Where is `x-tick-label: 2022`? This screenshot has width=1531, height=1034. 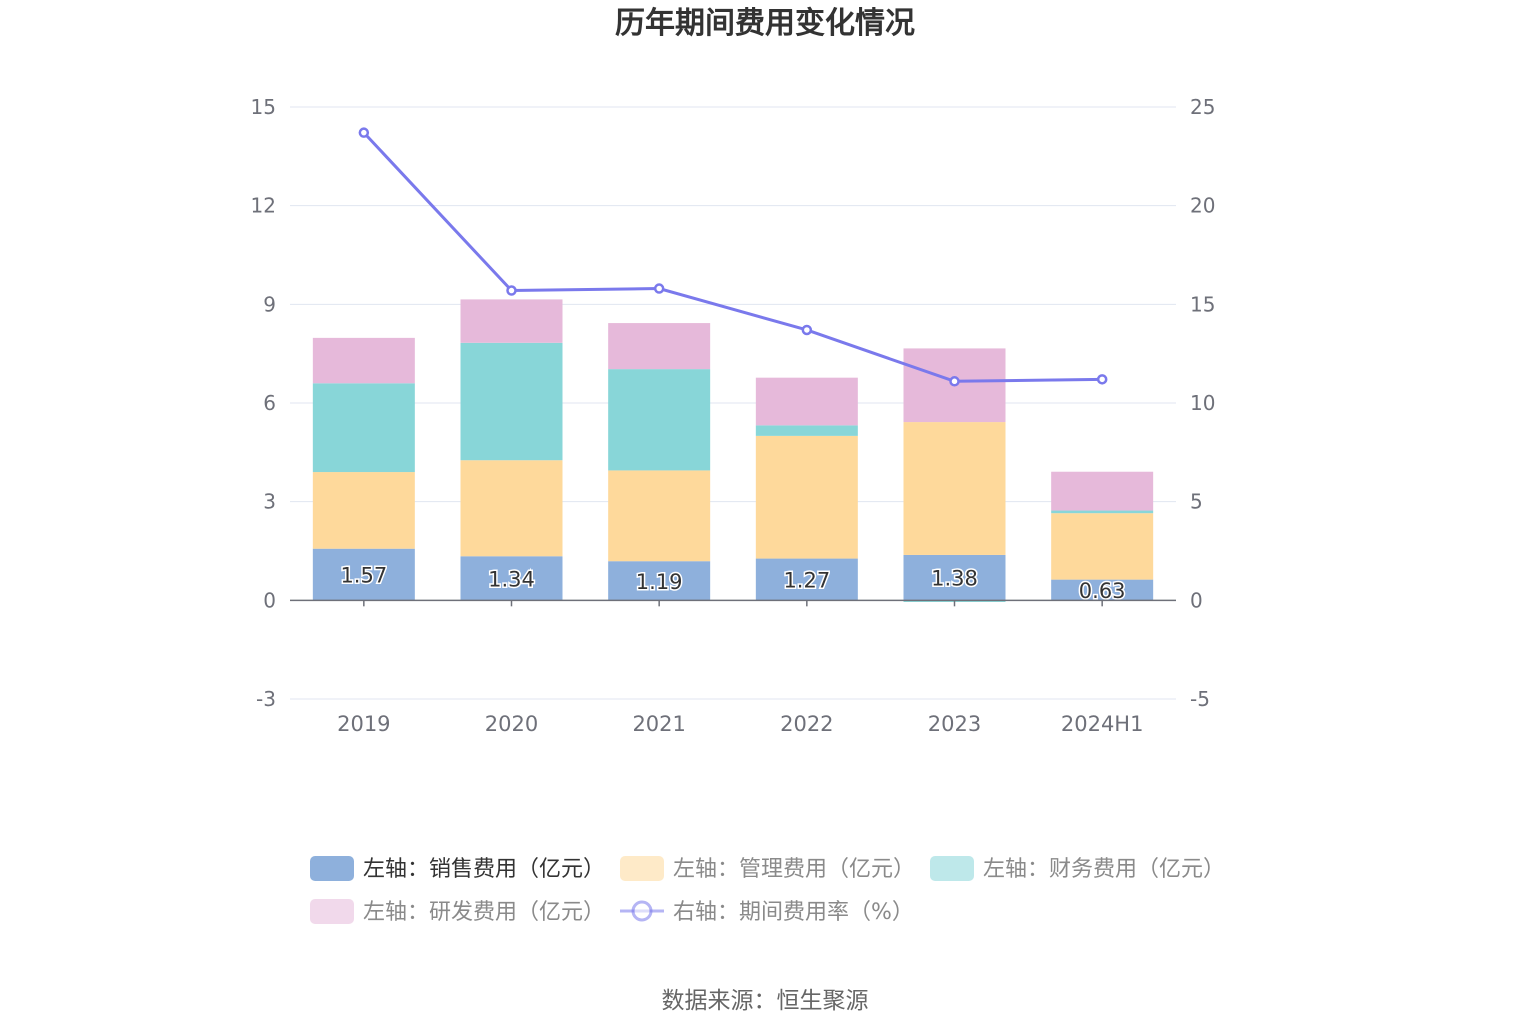
x-tick-label: 2022 is located at coordinates (806, 724).